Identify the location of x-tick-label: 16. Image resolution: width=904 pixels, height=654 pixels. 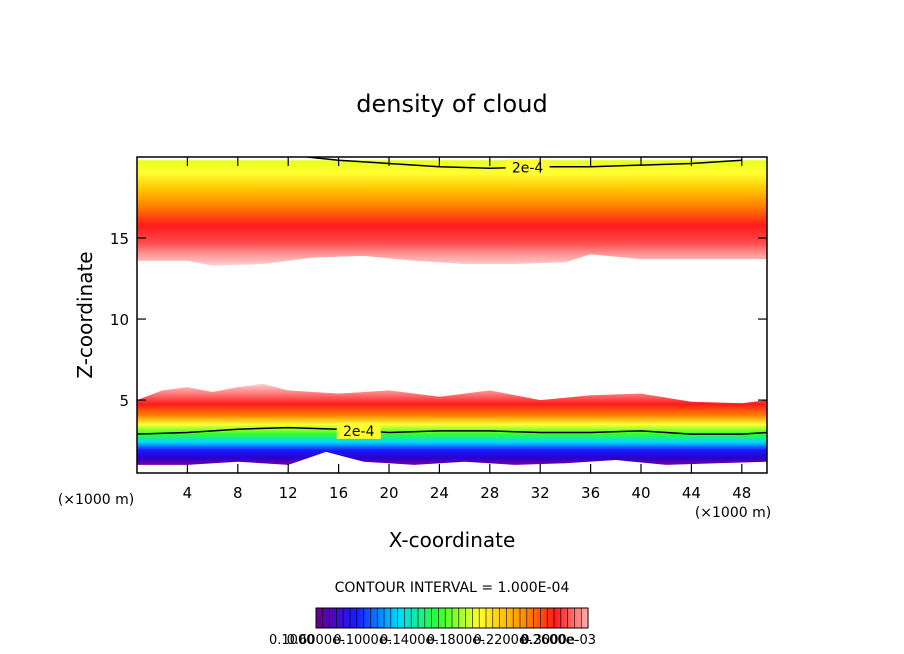
(338, 493).